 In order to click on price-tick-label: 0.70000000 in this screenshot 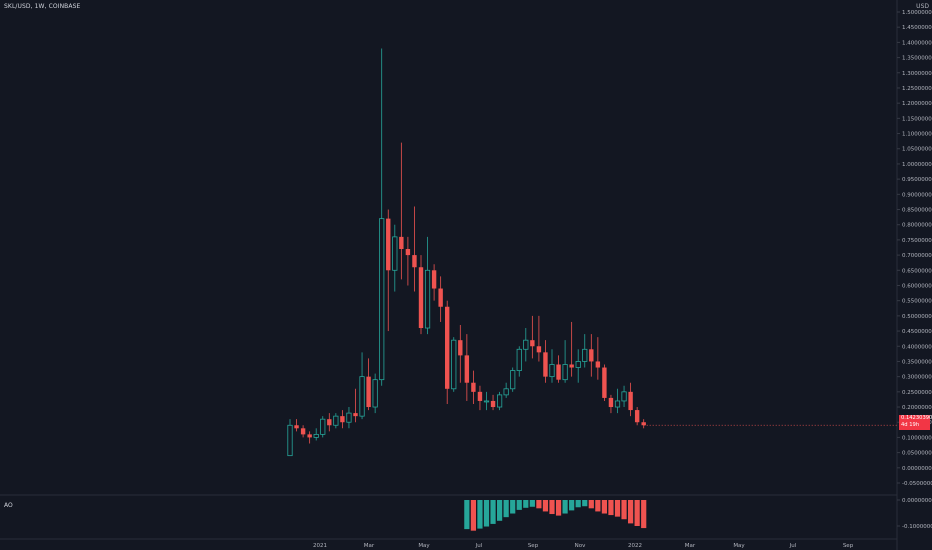, I will do `click(917, 256)`.